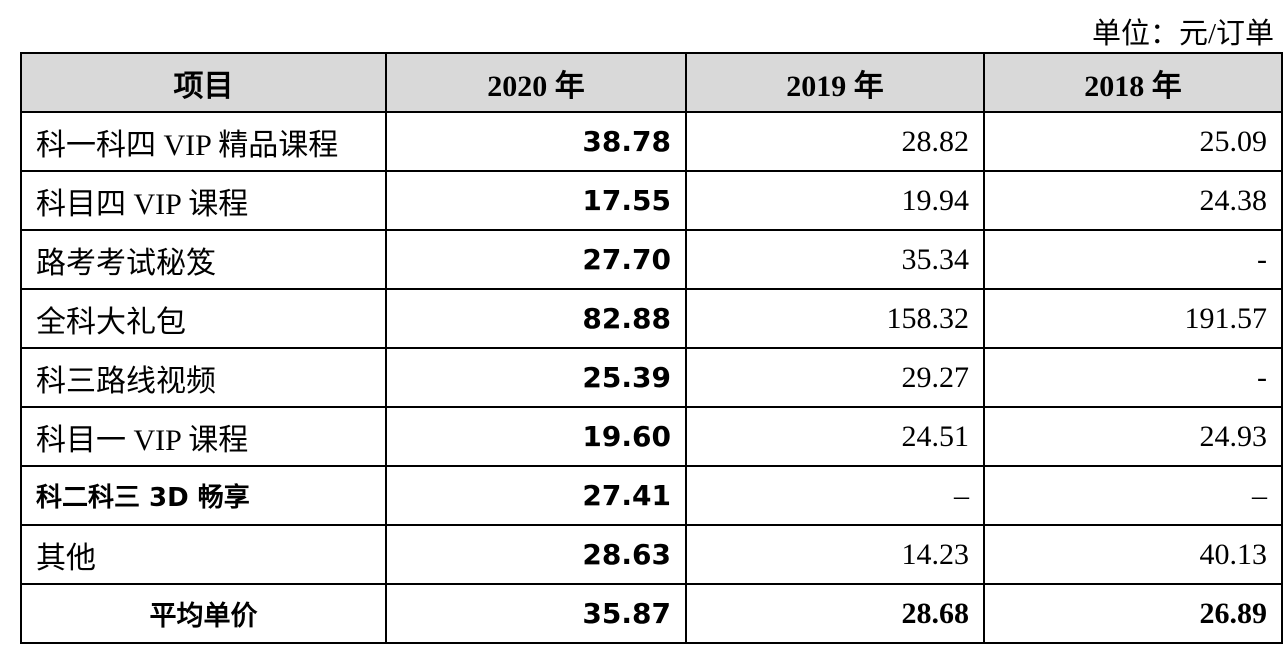 This screenshot has height=669, width=1288. What do you see at coordinates (203, 141) in the screenshot?
I see `table-cell: 科一科四 VIP 精品课程` at bounding box center [203, 141].